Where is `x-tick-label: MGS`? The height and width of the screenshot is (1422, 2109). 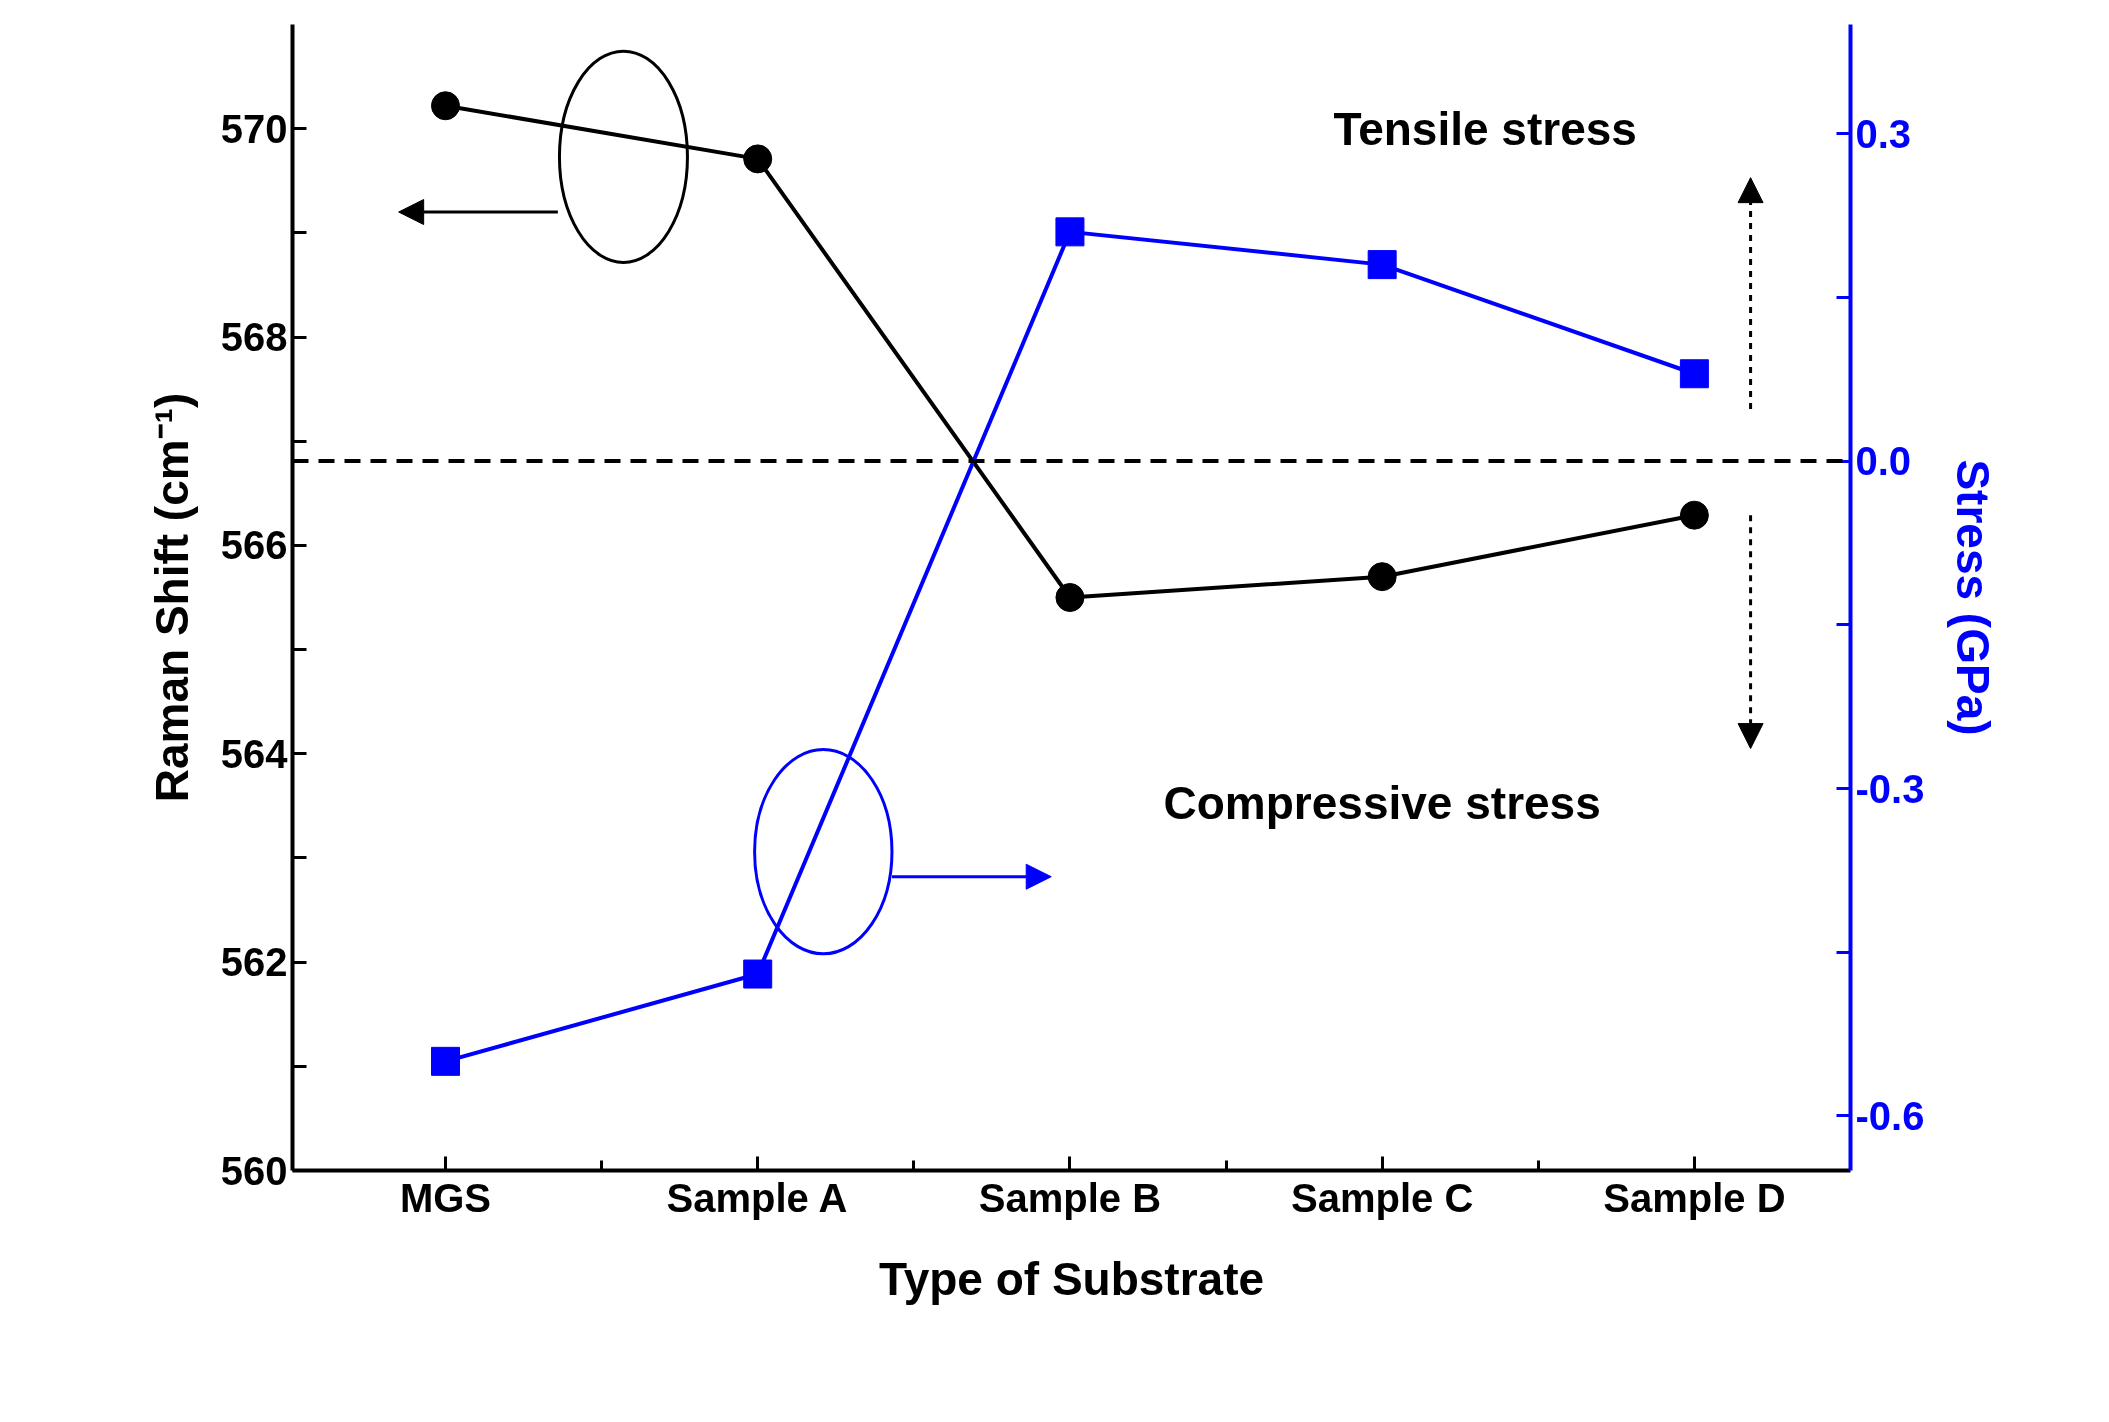 x-tick-label: MGS is located at coordinates (445, 1197).